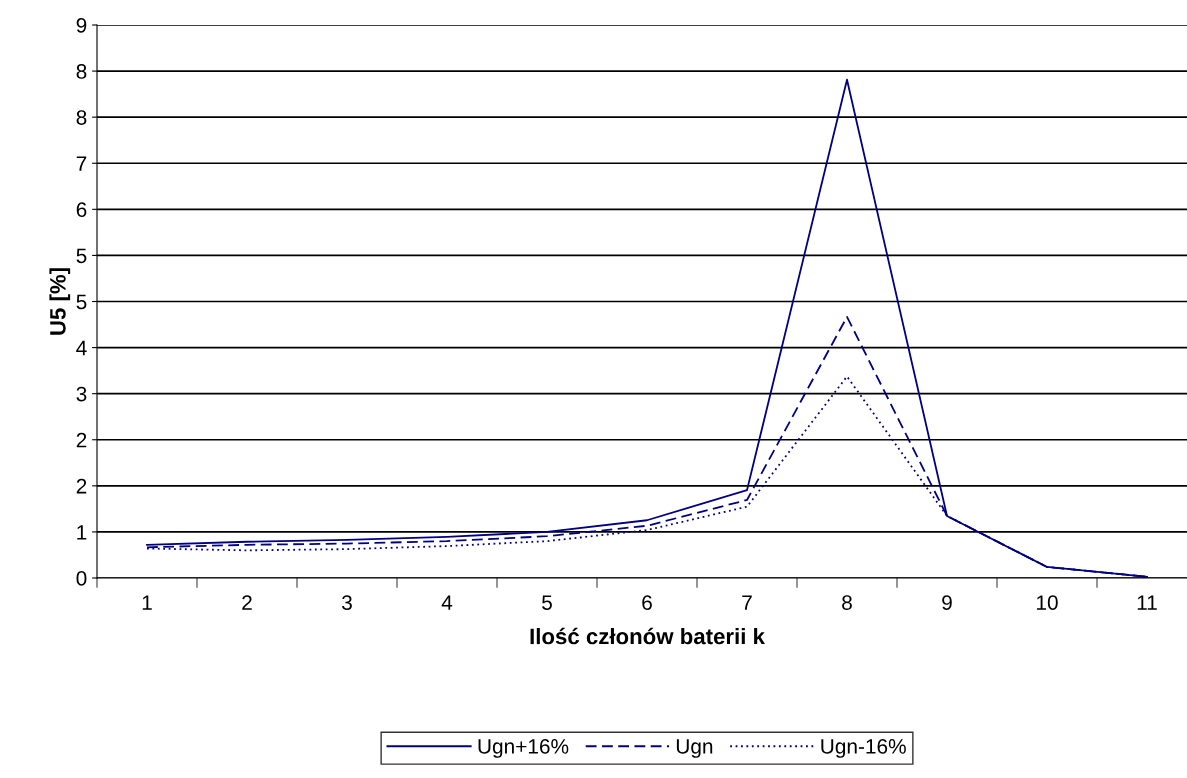 The width and height of the screenshot is (1187, 778). I want to click on x-tick-label: 7, so click(747, 602).